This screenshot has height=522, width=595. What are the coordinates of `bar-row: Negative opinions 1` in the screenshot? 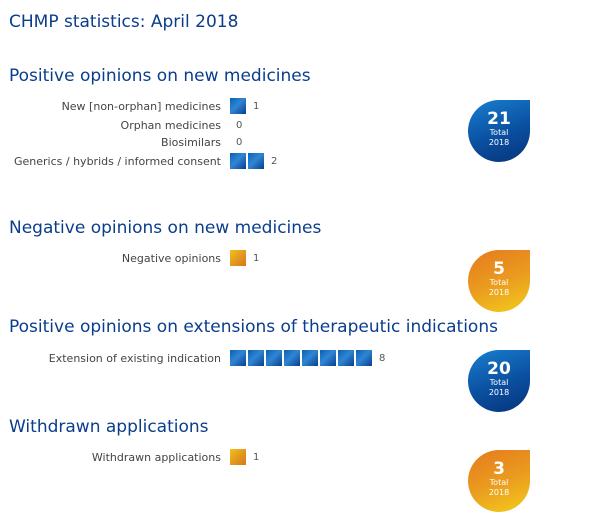 It's located at (129, 259).